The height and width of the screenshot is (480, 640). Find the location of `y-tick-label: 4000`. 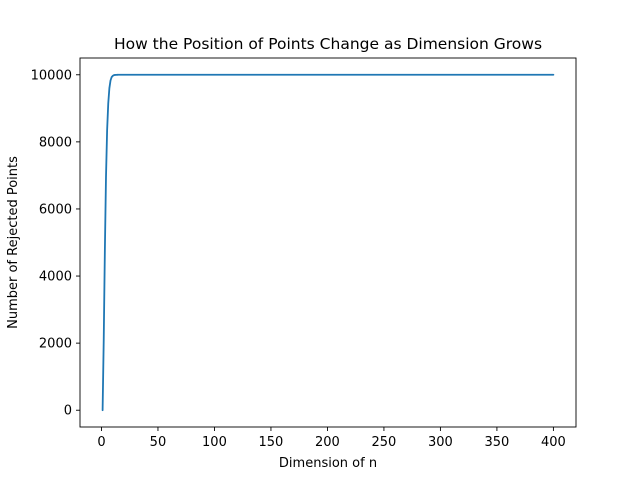

y-tick-label: 4000 is located at coordinates (55, 277).